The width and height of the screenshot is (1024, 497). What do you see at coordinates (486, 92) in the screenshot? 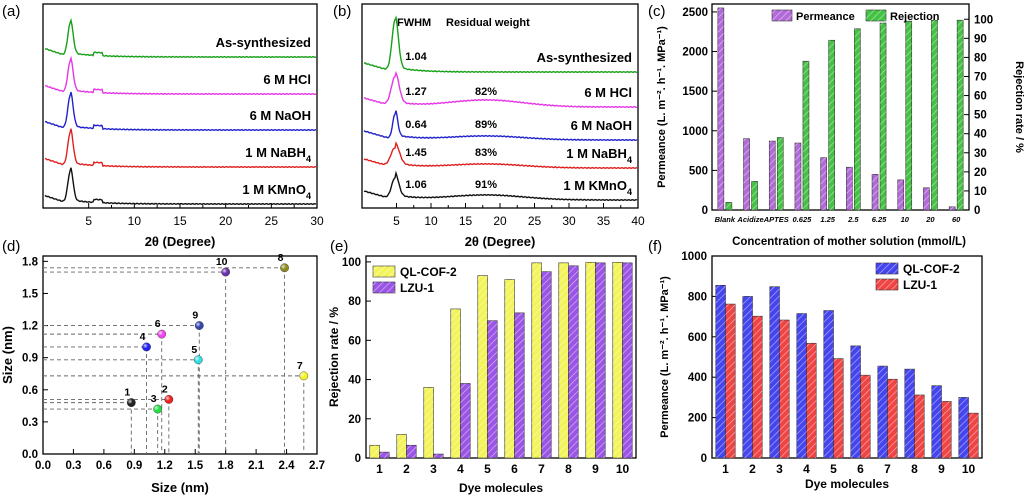
I see `residual-value: 82%` at bounding box center [486, 92].